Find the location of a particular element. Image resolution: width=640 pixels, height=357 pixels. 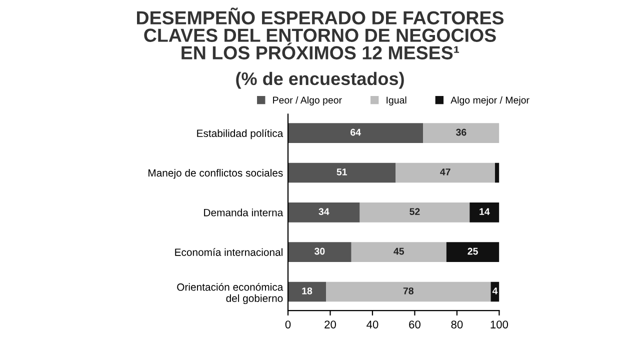

data-label: 45 is located at coordinates (399, 251).